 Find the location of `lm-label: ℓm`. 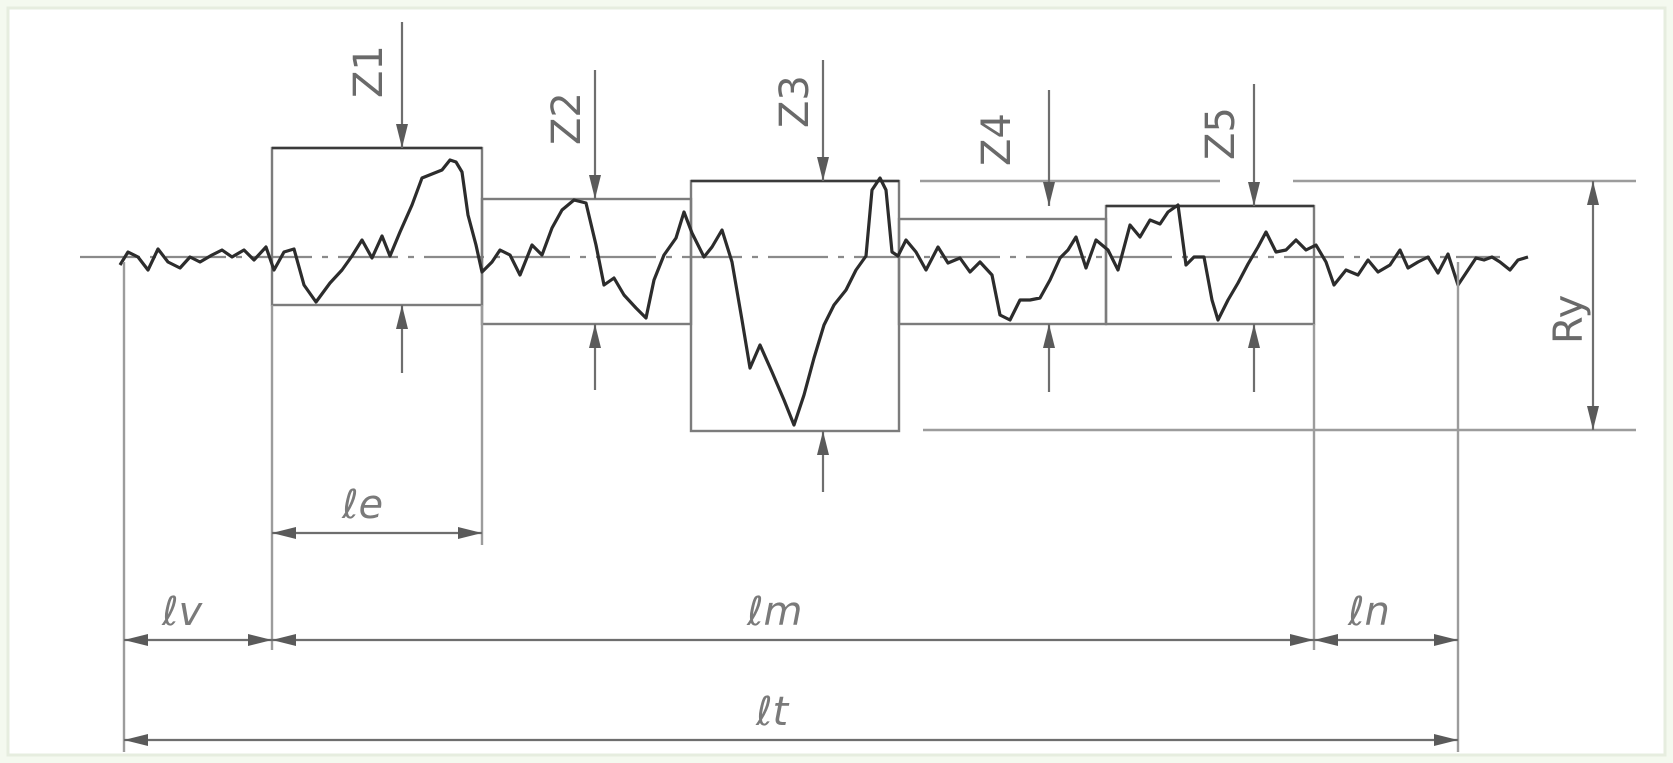

lm-label: ℓm is located at coordinates (774, 612).